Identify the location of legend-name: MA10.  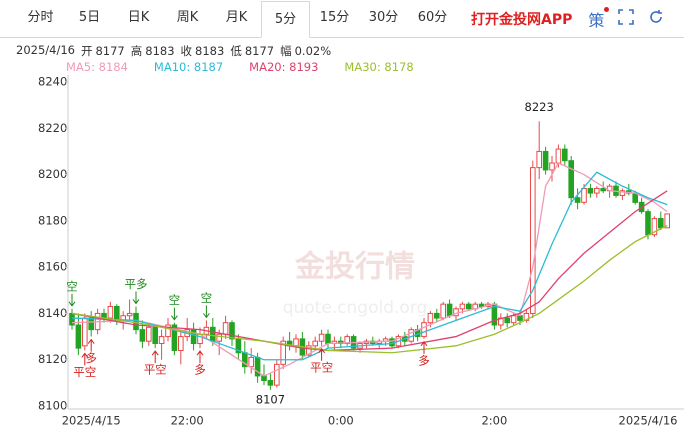
(174, 67).